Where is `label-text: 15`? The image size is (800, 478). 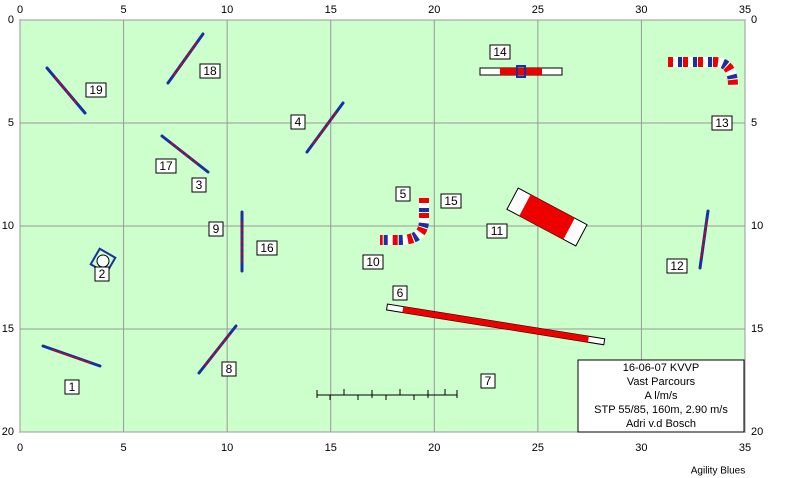
label-text: 15 is located at coordinates (451, 201).